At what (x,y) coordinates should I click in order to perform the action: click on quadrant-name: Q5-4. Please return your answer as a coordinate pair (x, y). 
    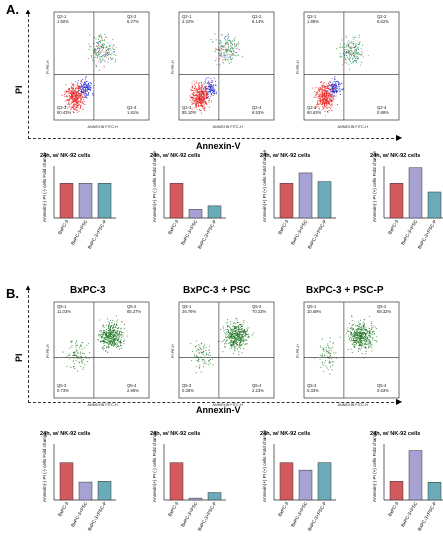
    Looking at the image, I should click on (132, 385).